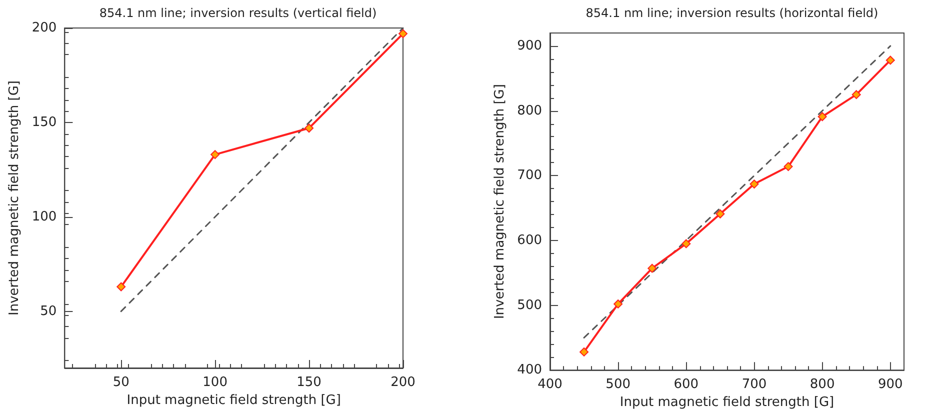 Image resolution: width=948 pixels, height=414 pixels. I want to click on x-tick-label: 200, so click(403, 382).